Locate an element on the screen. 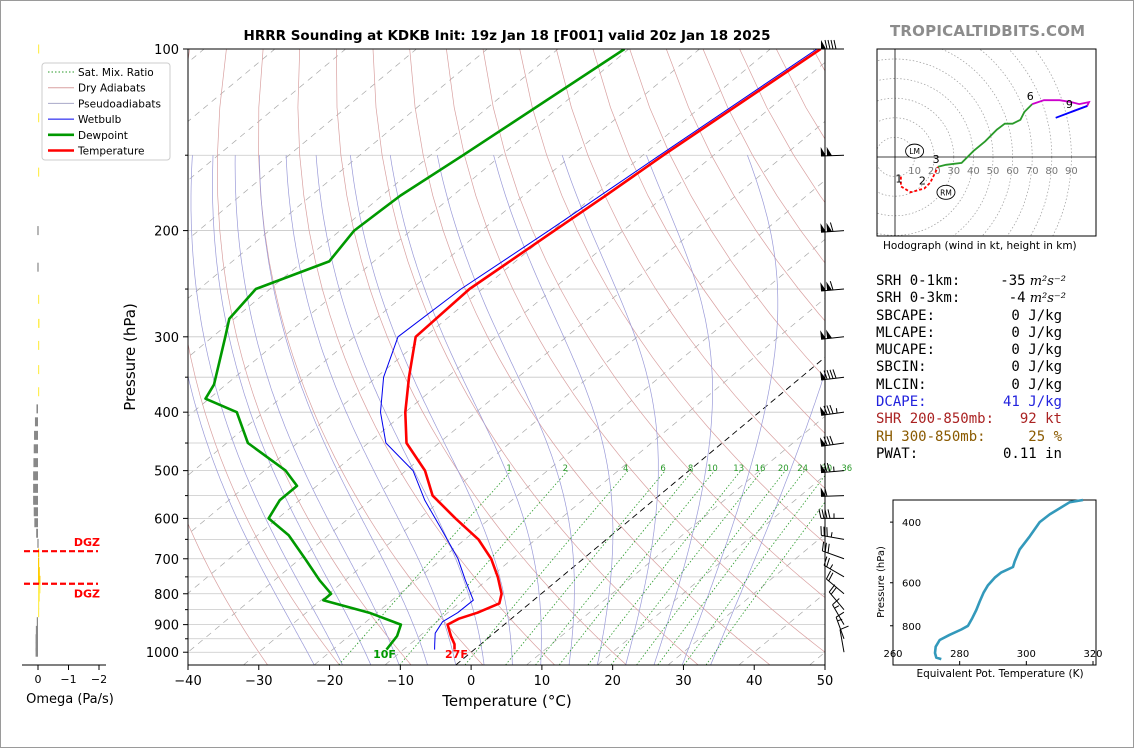  hodograph-ring-label: 10 is located at coordinates (914, 171).